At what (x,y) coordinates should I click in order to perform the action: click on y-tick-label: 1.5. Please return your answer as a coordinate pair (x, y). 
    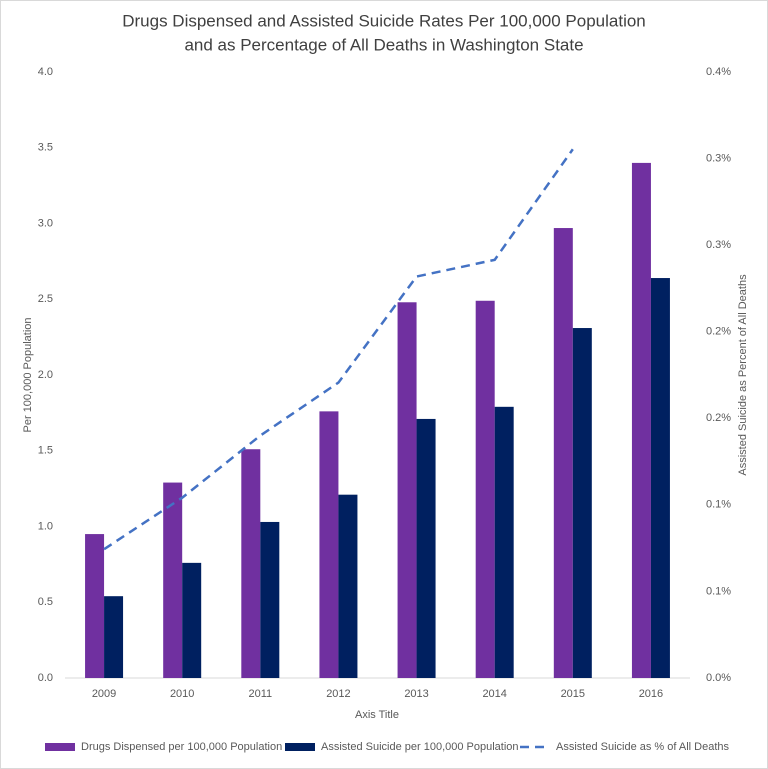
    Looking at the image, I should click on (45, 451).